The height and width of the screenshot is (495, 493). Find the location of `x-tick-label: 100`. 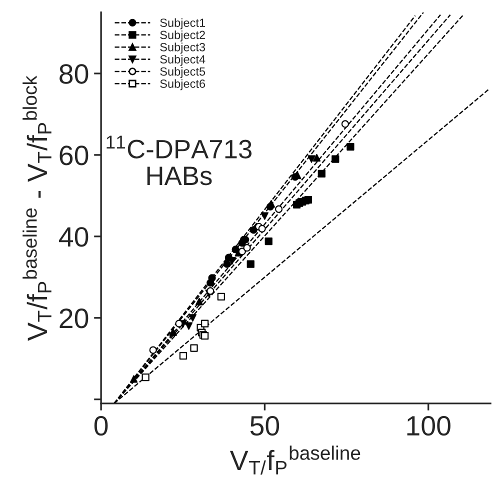

x-tick-label: 100 is located at coordinates (428, 426).